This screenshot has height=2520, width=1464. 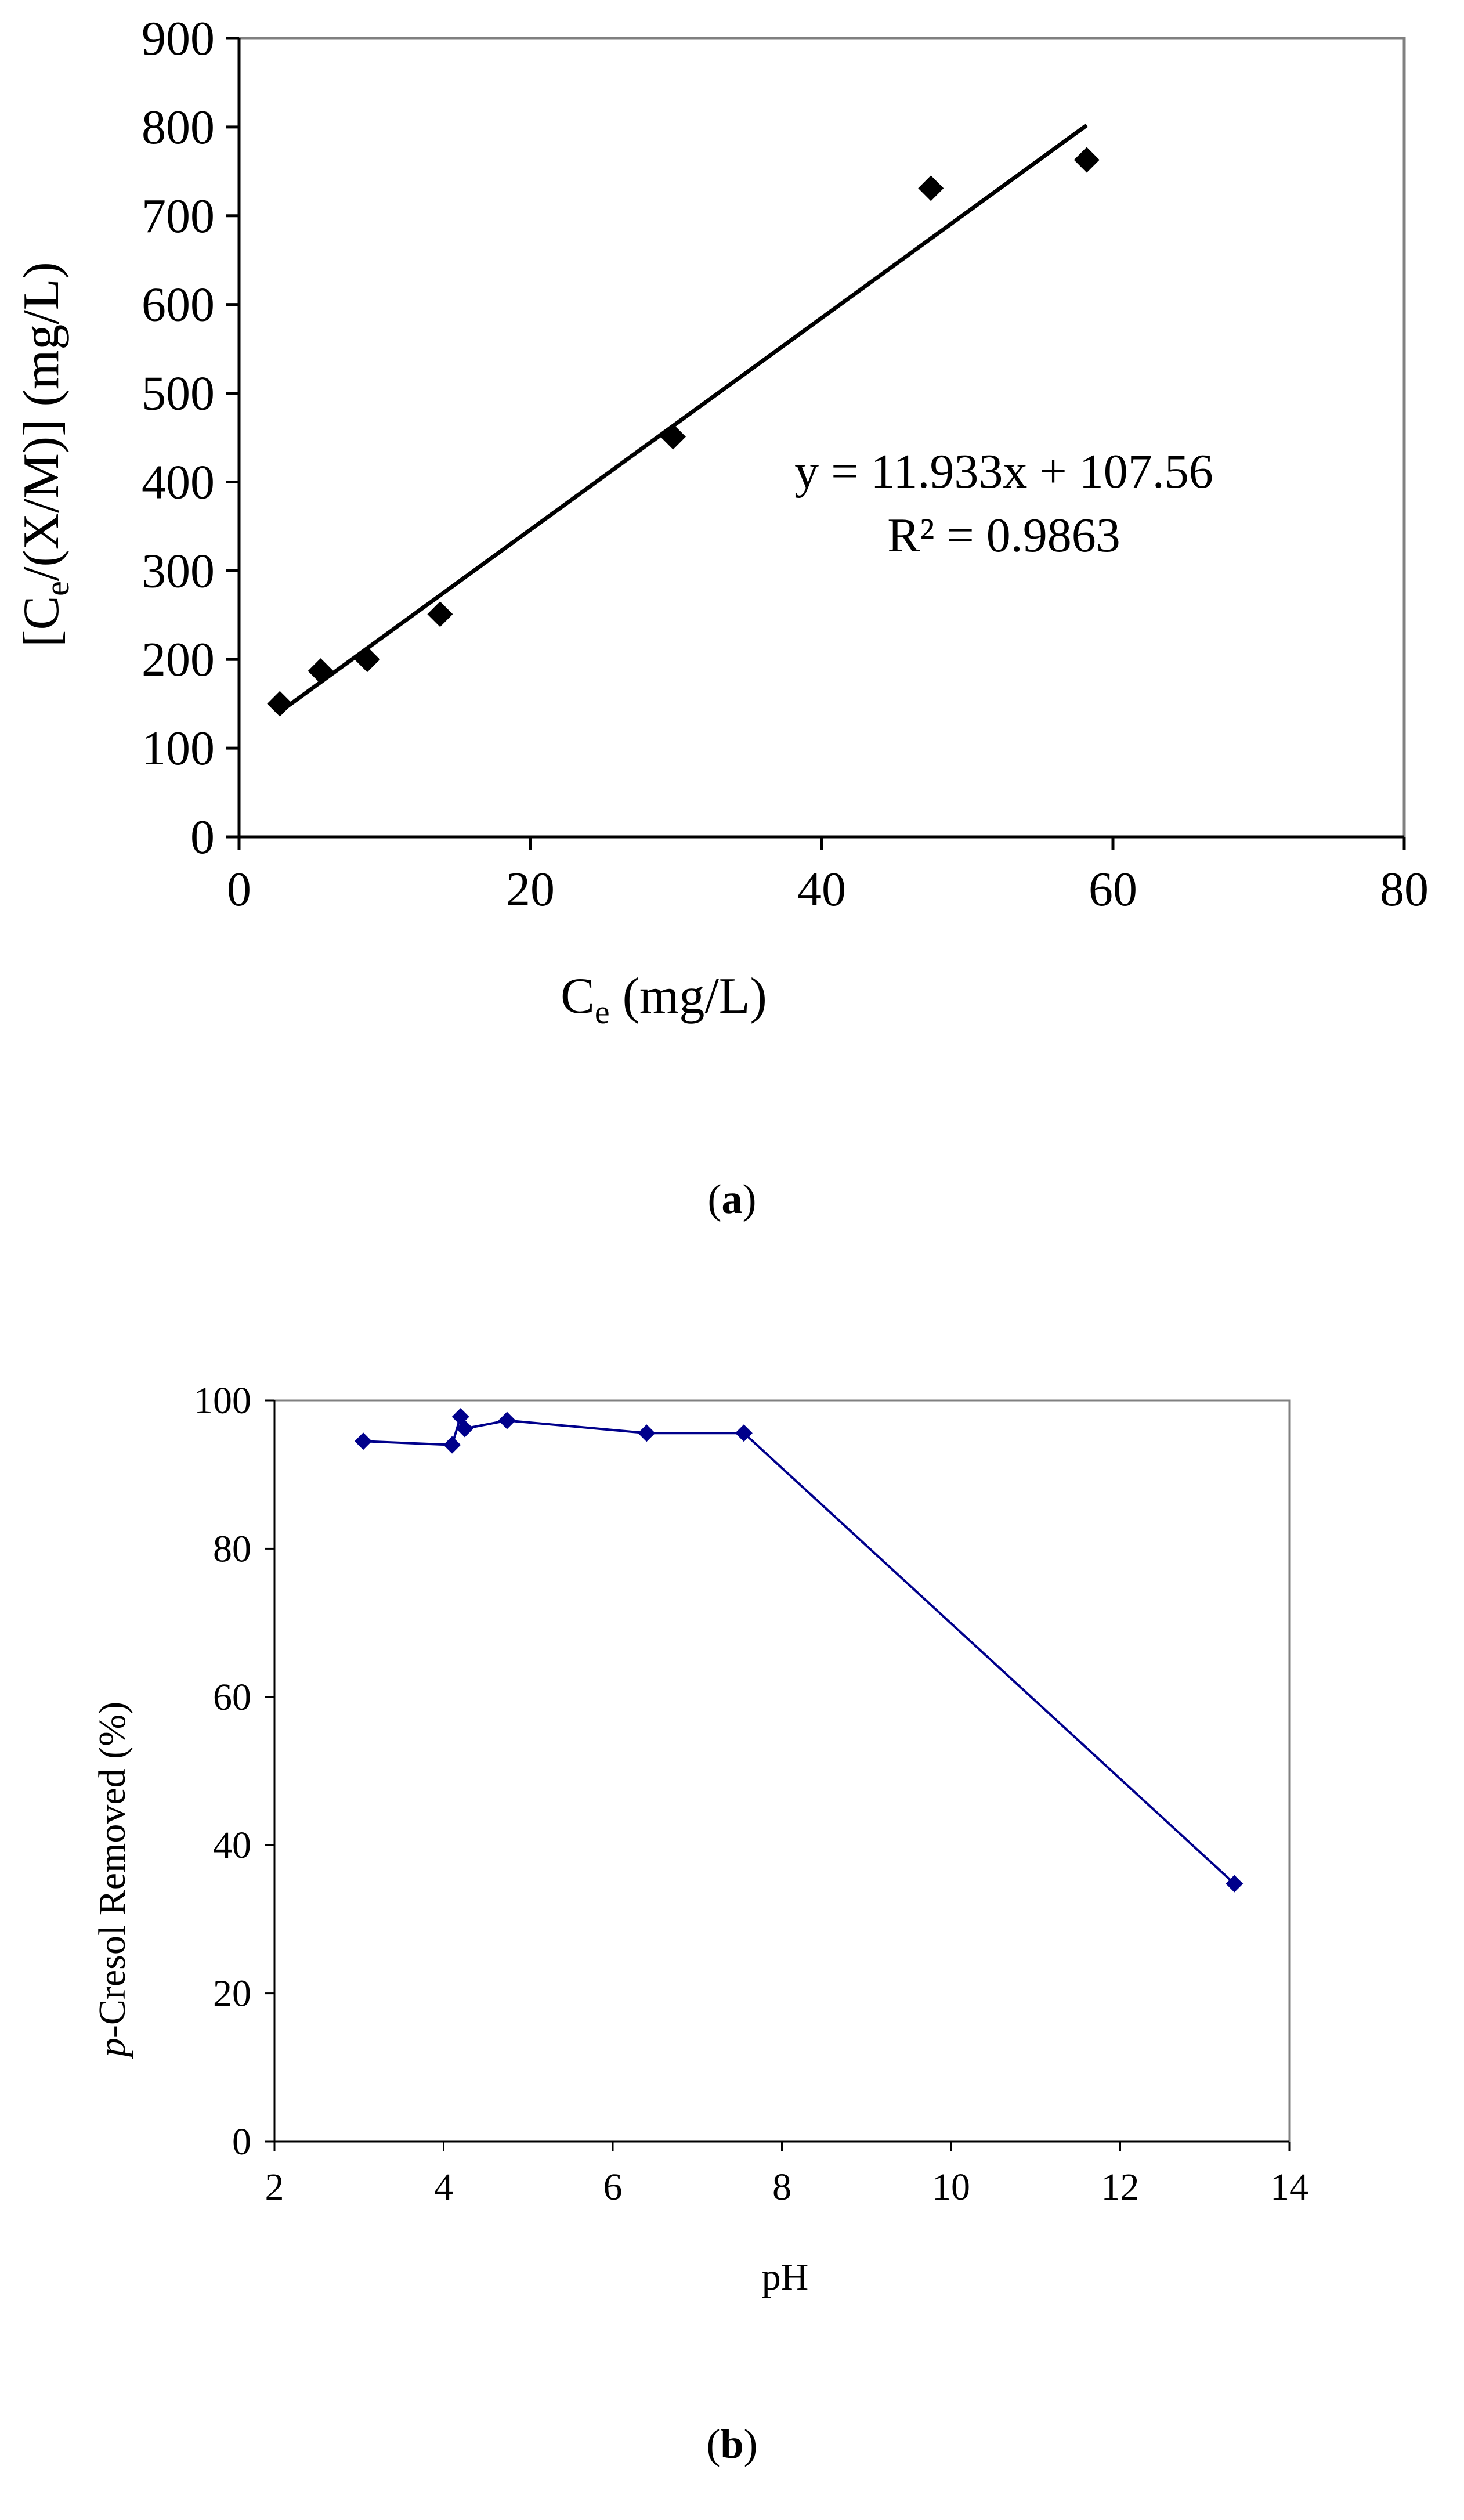 I want to click on chart-a-trendline, so click(x=683, y=418).